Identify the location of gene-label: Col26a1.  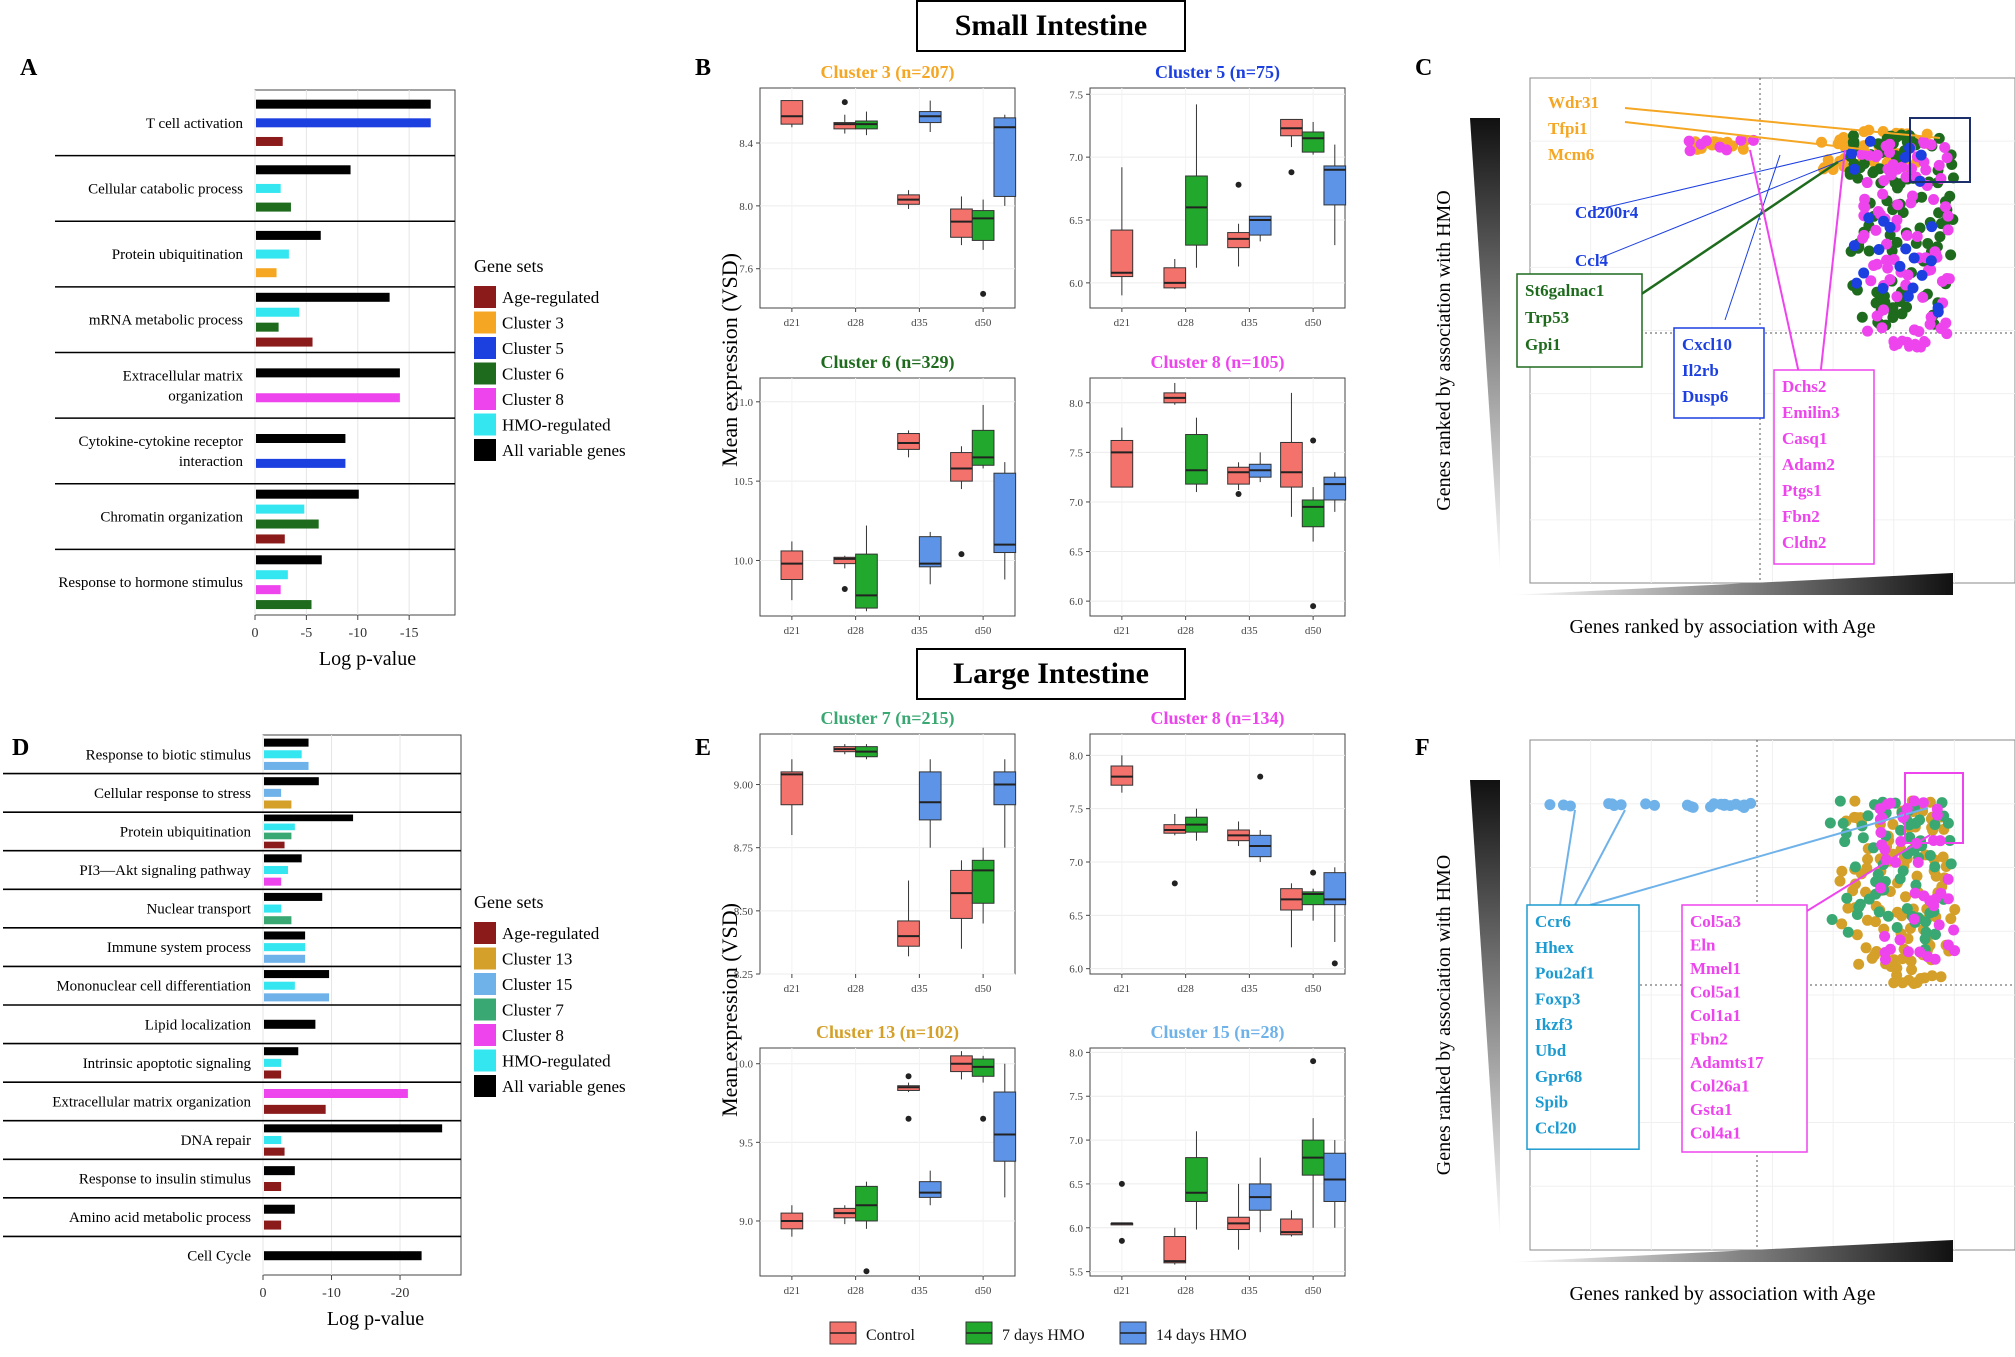
(1720, 1086).